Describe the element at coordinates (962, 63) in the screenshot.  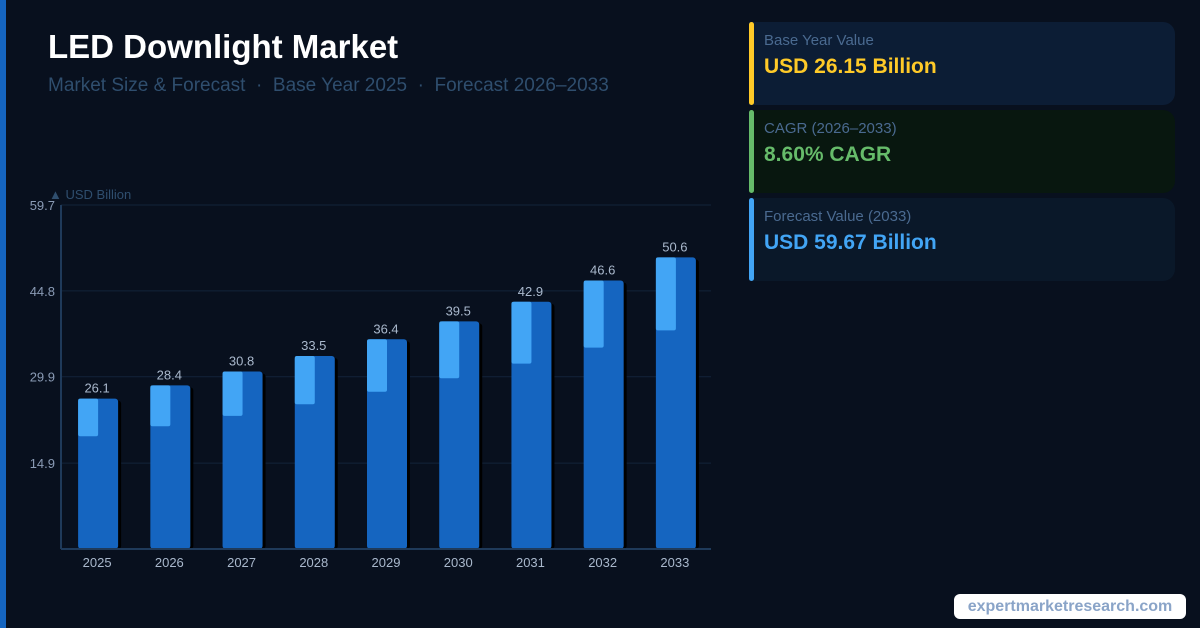
I see `base-year-card: Base Year Value USD 26.15 Billion` at that location.